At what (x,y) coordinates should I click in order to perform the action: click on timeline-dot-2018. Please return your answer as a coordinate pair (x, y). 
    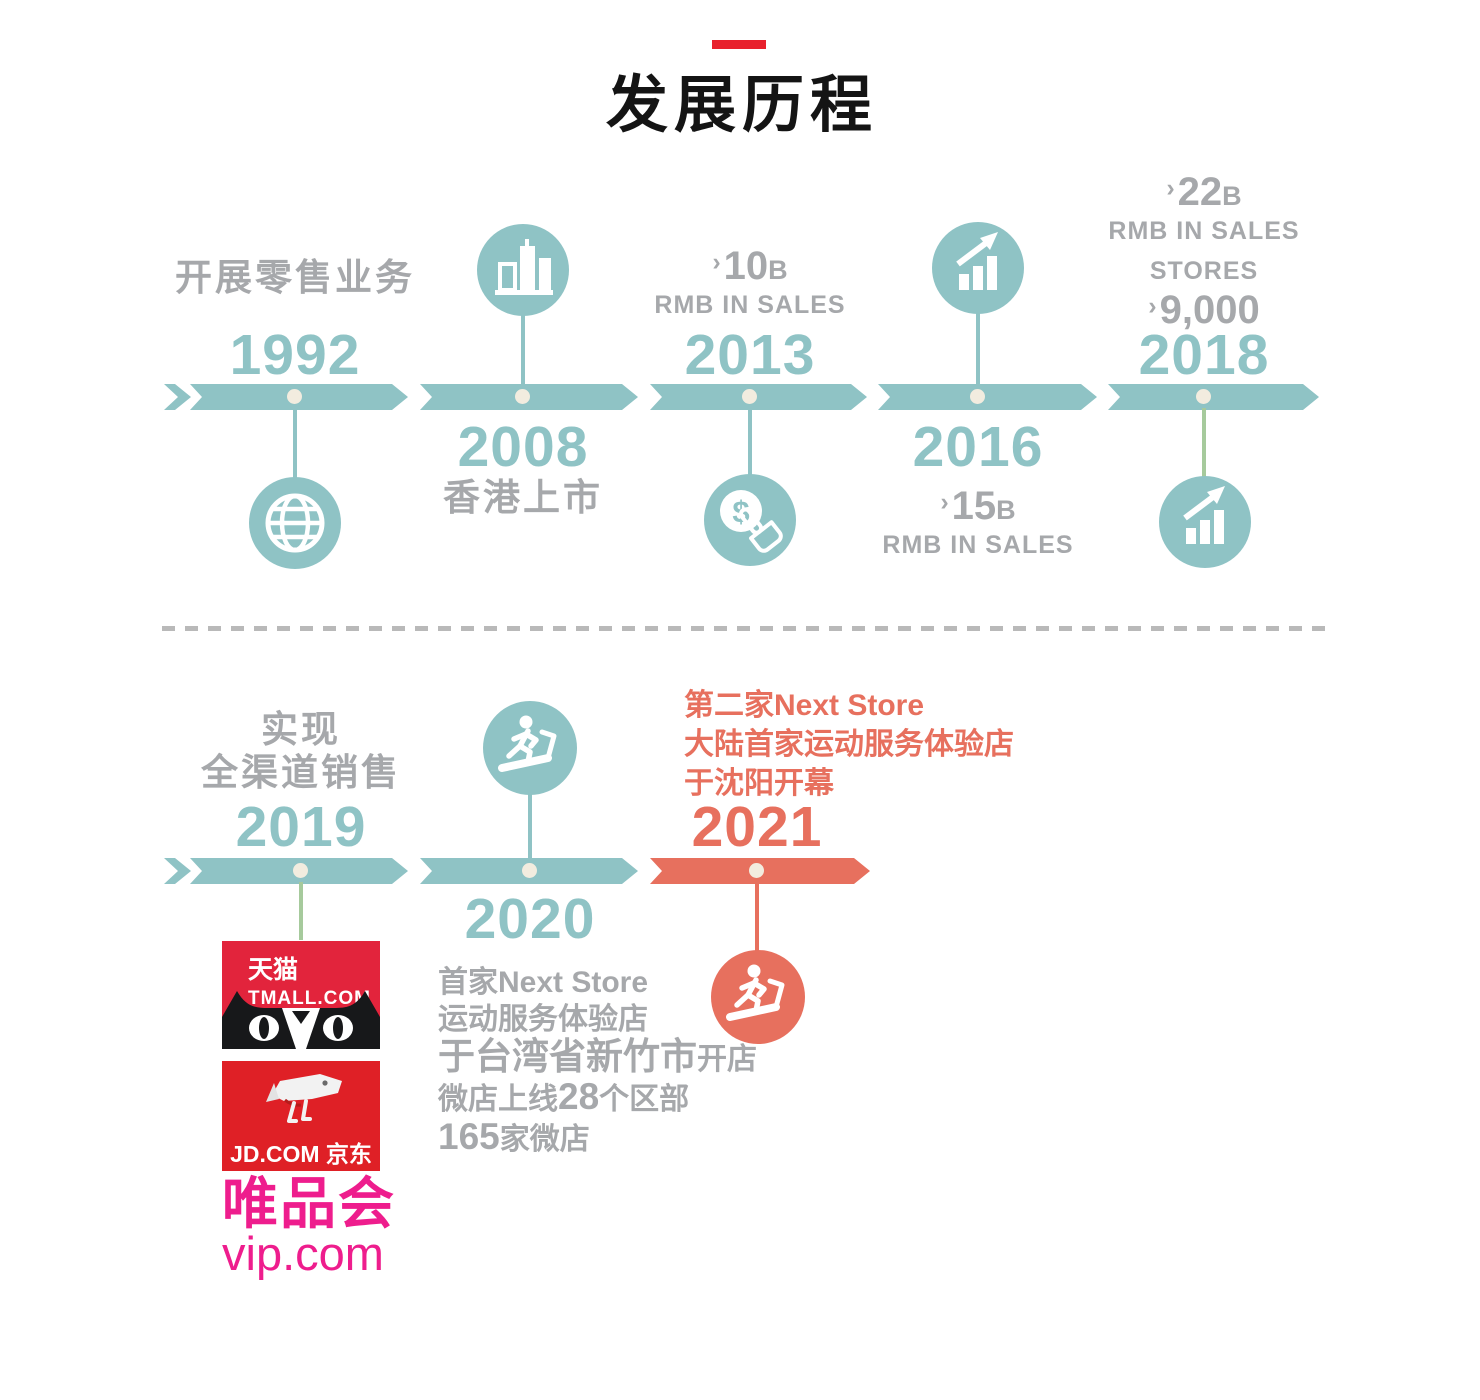
    Looking at the image, I should click on (1203, 396).